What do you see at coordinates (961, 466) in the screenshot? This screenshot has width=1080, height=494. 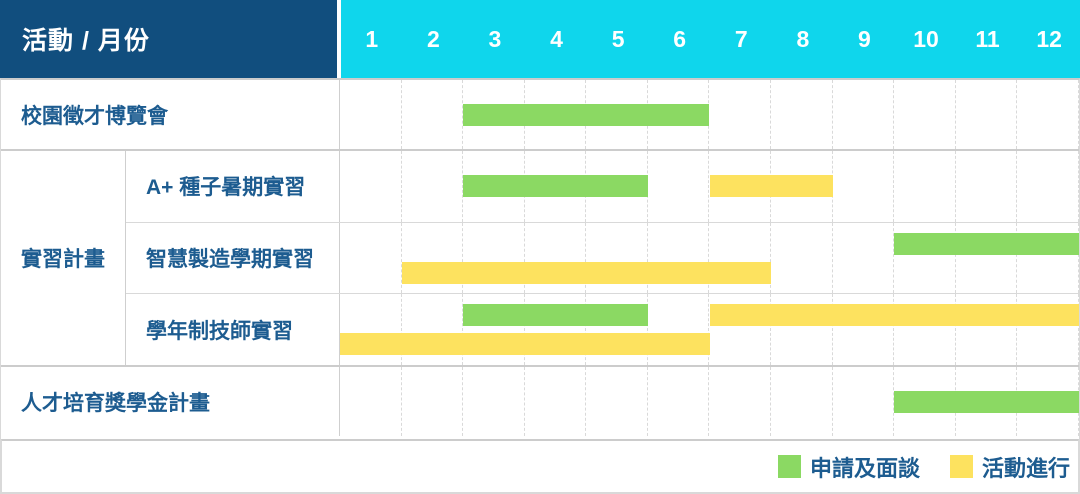 I see `legend-swatch-yellow` at bounding box center [961, 466].